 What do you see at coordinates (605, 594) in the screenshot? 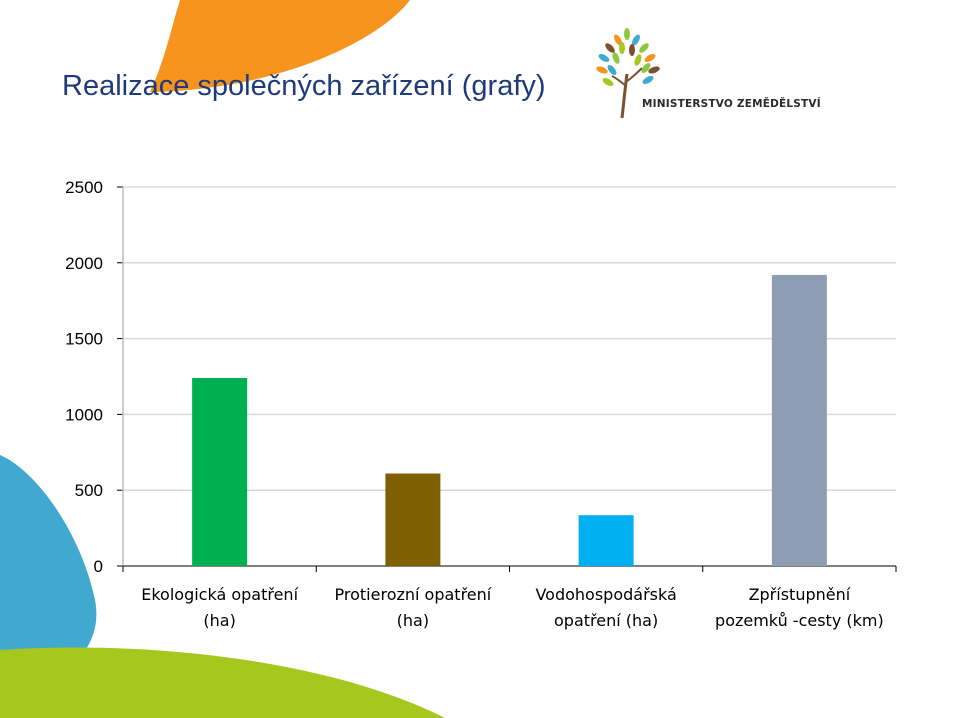
I see `x-tick-label: Vodohospodářská` at bounding box center [605, 594].